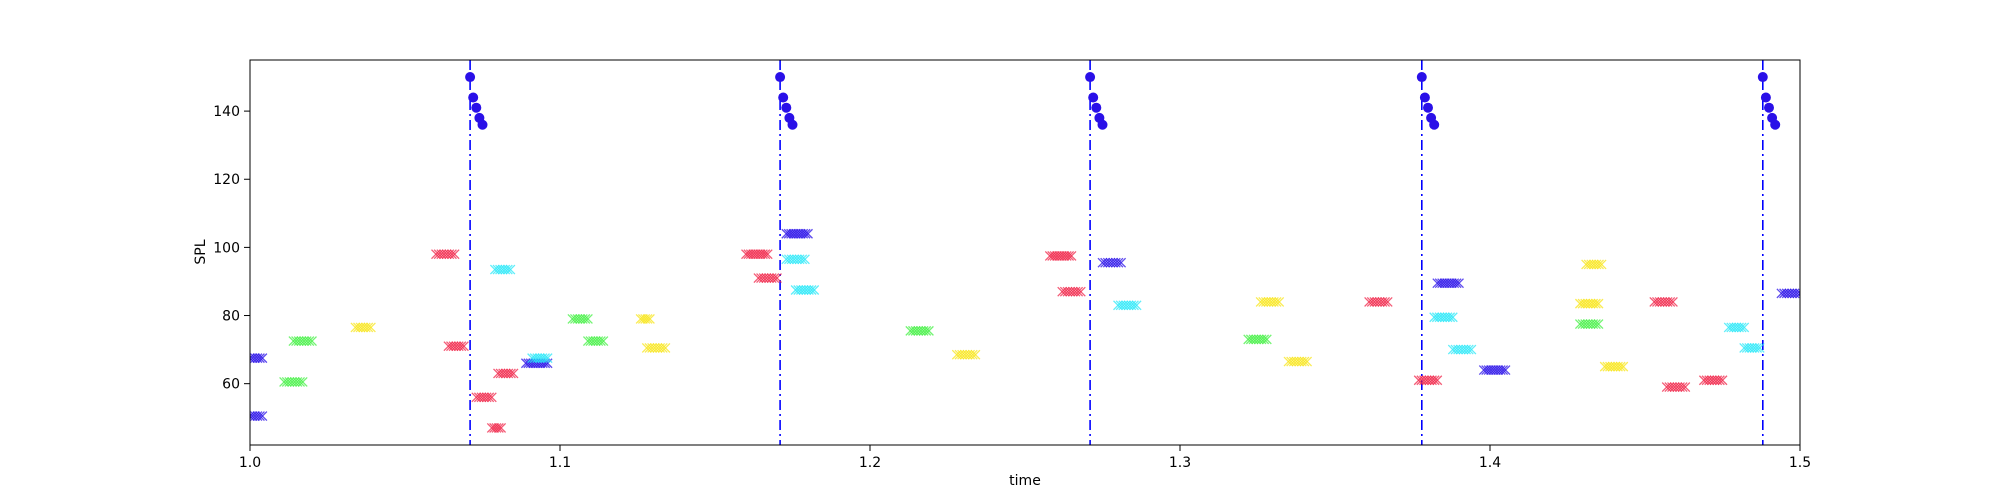  I want to click on x-tick-label: 1.0, so click(250, 463).